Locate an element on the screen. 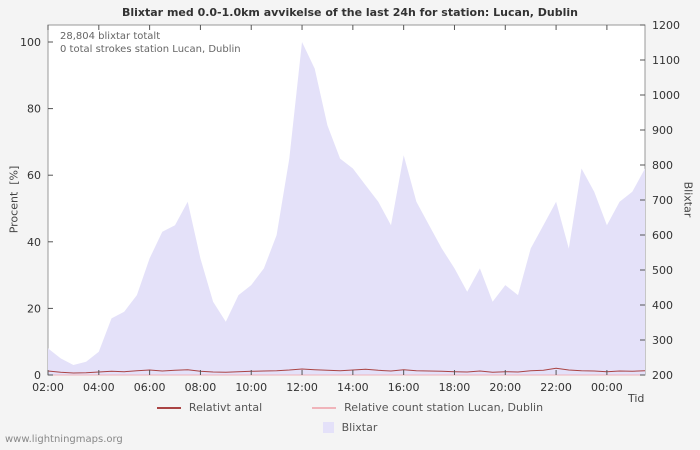 Image resolution: width=700 pixels, height=450 pixels. right-tick-label: 900 is located at coordinates (662, 130).